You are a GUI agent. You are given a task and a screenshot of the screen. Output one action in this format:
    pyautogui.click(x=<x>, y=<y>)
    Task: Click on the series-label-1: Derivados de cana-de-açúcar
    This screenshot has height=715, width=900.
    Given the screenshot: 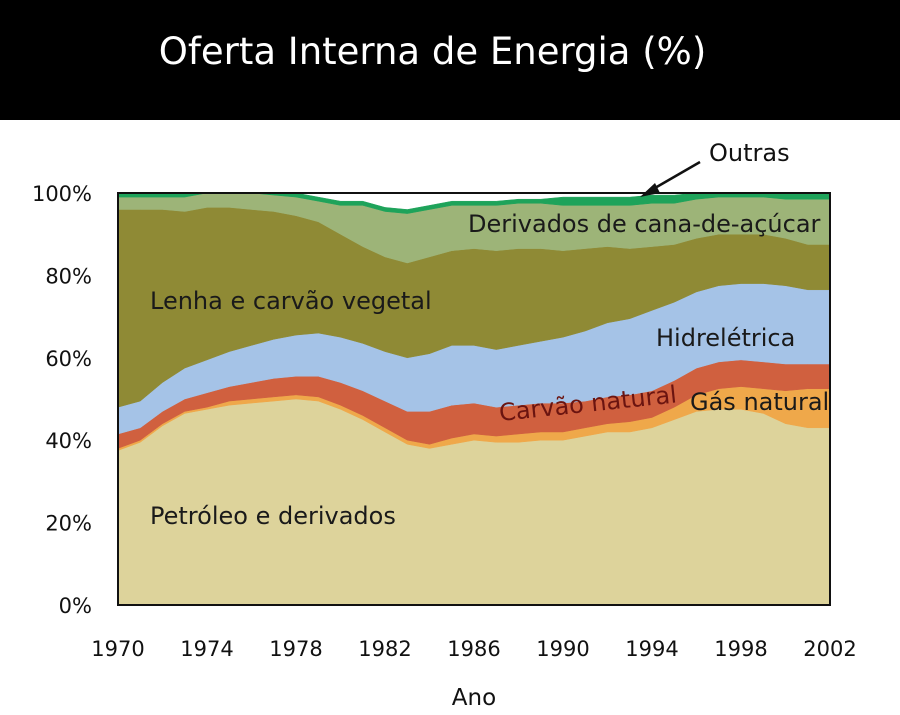 What is the action you would take?
    pyautogui.click(x=644, y=224)
    